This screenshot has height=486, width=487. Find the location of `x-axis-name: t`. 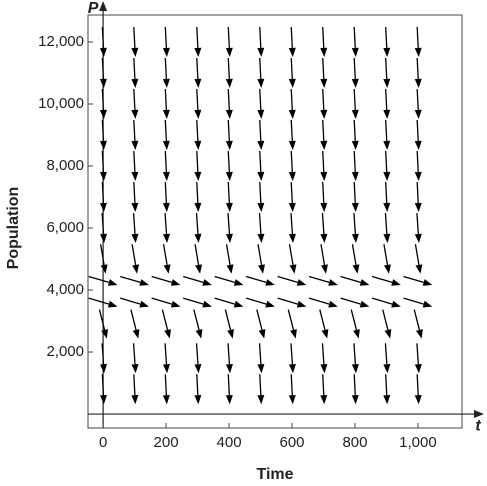

x-axis-name: t is located at coordinates (478, 425).